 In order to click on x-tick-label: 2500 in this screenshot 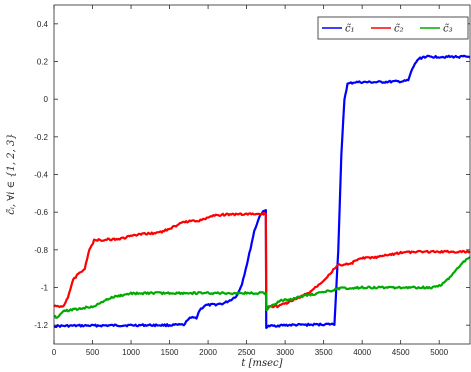, I will do `click(247, 352)`.